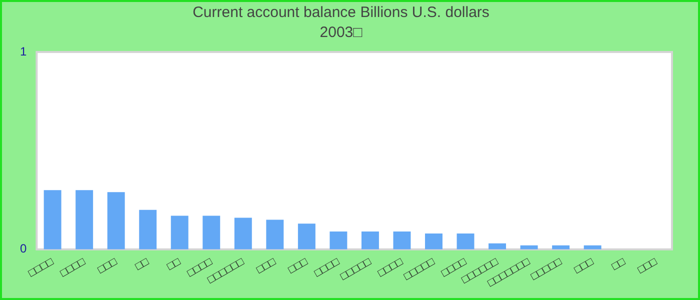  Describe the element at coordinates (23, 51) in the screenshot. I see `y-tick-label: 1` at that location.